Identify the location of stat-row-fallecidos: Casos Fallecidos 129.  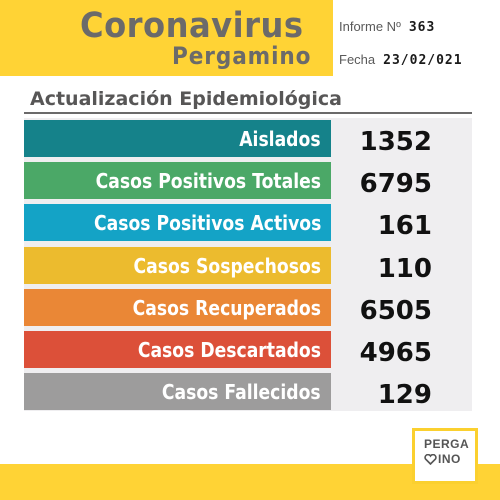
(248, 391).